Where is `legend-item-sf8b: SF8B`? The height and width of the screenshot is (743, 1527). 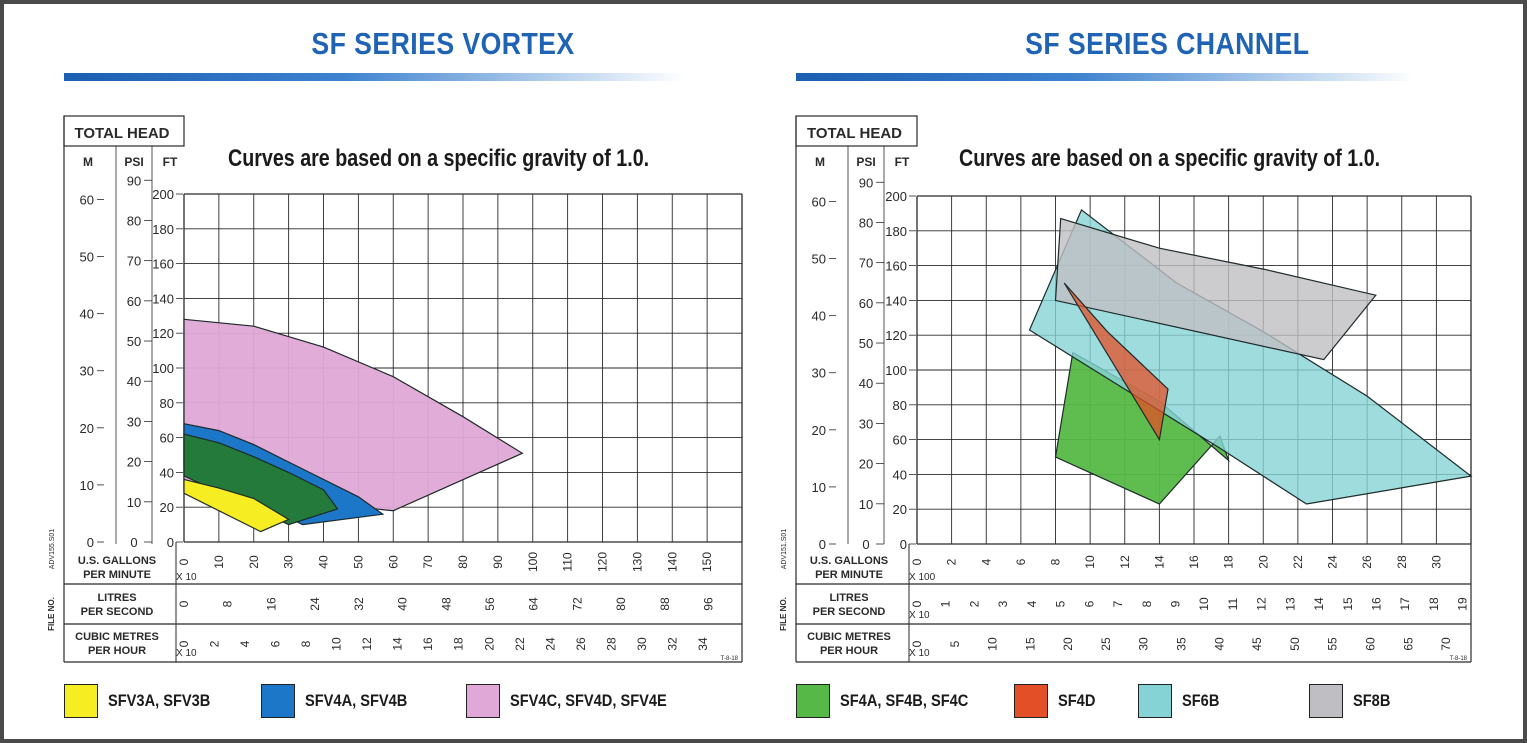 legend-item-sf8b: SF8B is located at coordinates (1352, 701).